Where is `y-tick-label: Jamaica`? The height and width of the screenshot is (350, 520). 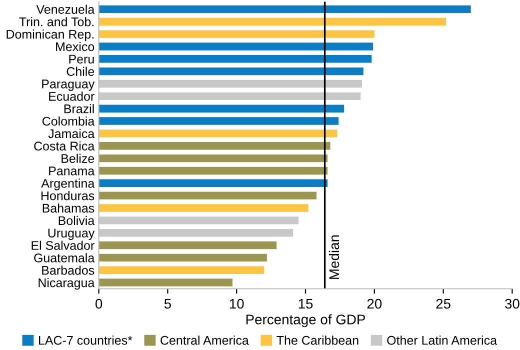 y-tick-label: Jamaica is located at coordinates (71, 133).